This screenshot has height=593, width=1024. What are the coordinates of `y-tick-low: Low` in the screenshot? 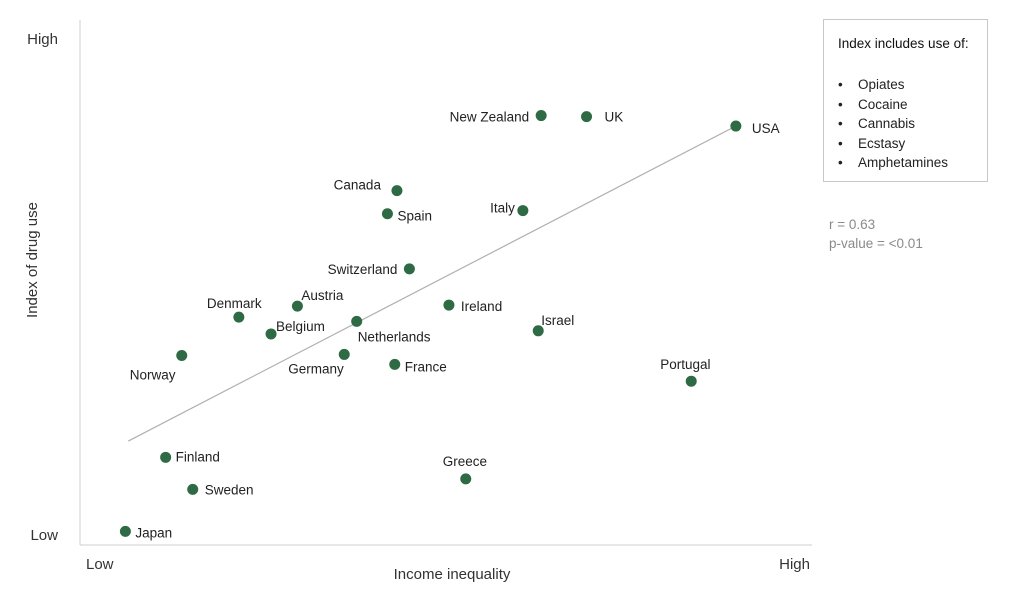 It's located at (44, 535).